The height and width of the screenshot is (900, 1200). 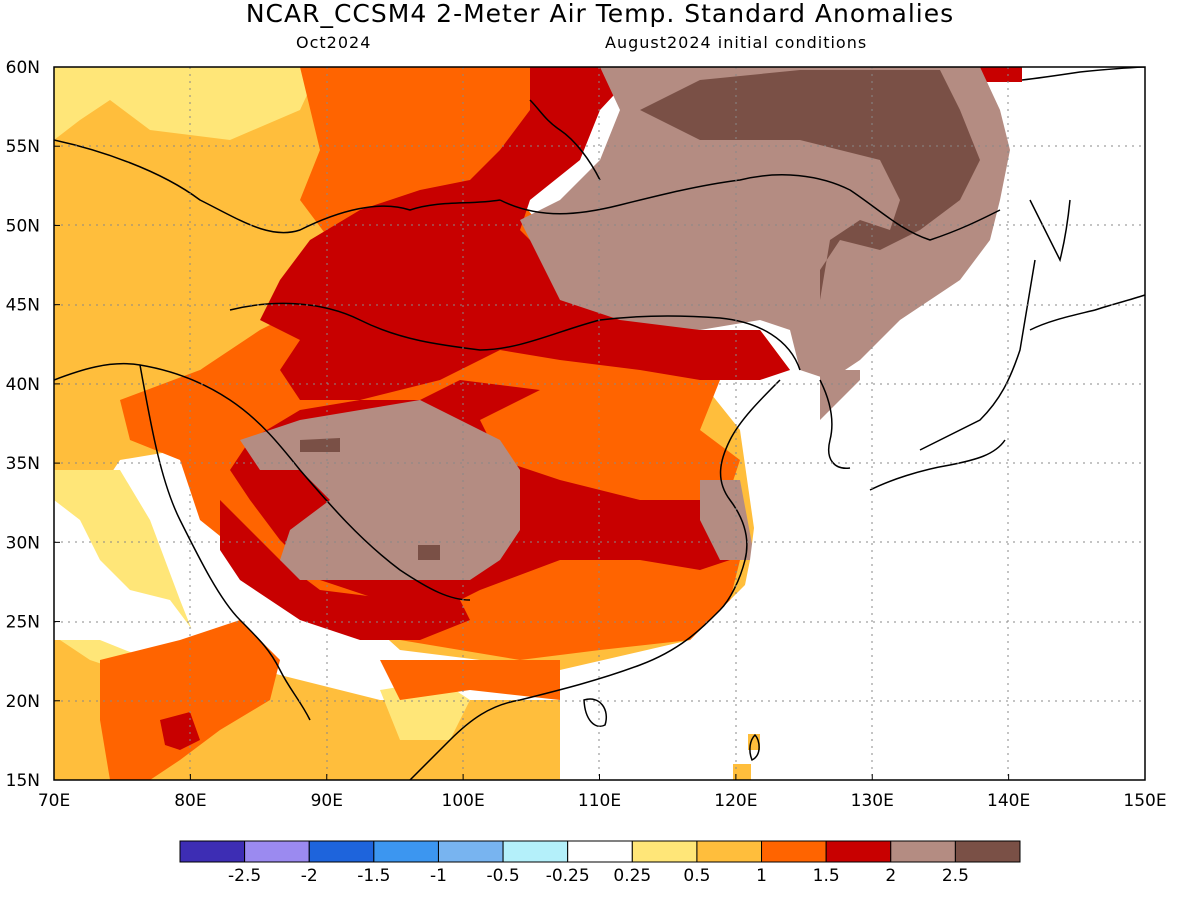 What do you see at coordinates (345, 570) in the screenshot?
I see `anomaly-region-red-tibet` at bounding box center [345, 570].